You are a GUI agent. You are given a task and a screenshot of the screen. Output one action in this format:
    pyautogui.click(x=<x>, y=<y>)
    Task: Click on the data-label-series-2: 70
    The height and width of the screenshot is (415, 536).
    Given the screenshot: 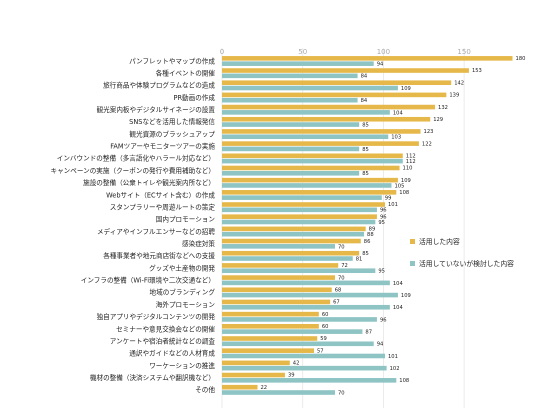 What is the action you would take?
    pyautogui.click(x=341, y=393)
    